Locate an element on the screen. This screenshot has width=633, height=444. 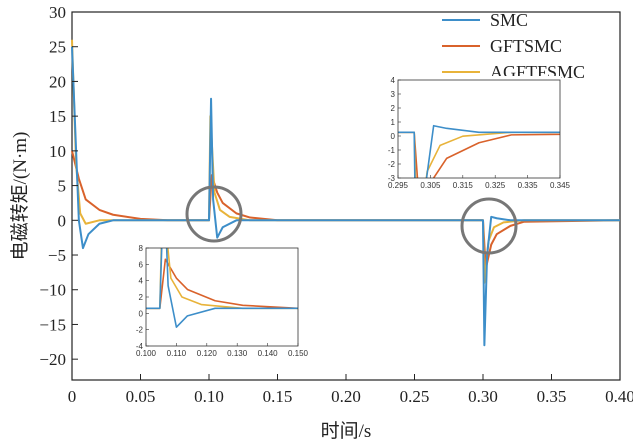
inset-x-tick-label: 0.130 is located at coordinates (237, 353).